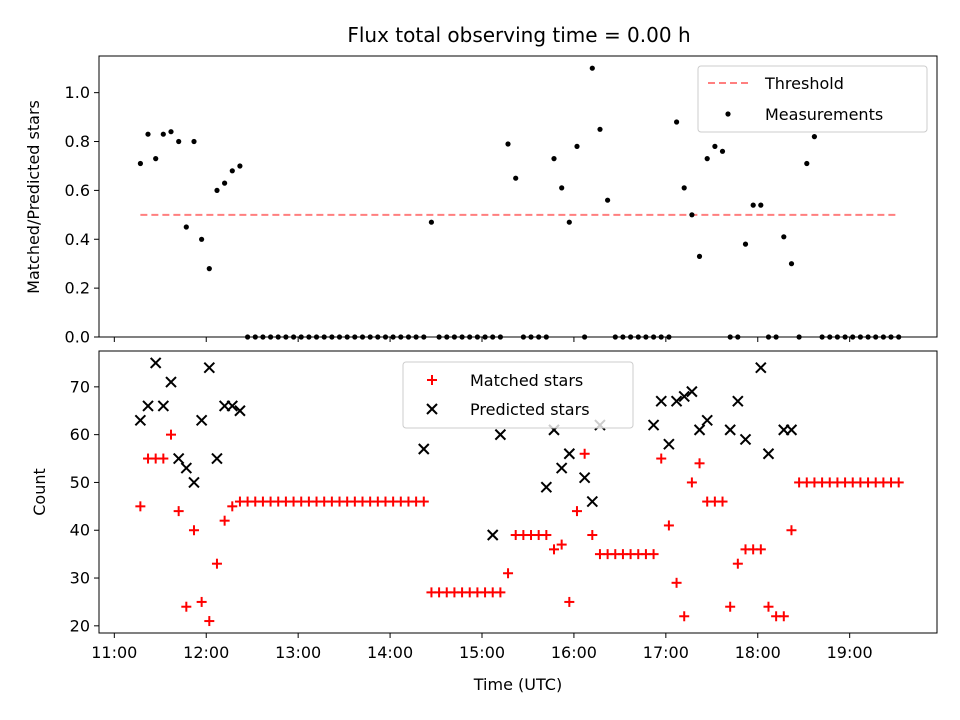 The image size is (960, 720). What do you see at coordinates (33, 197) in the screenshot?
I see `top-y-axis-label: Matched/Predicted stars` at bounding box center [33, 197].